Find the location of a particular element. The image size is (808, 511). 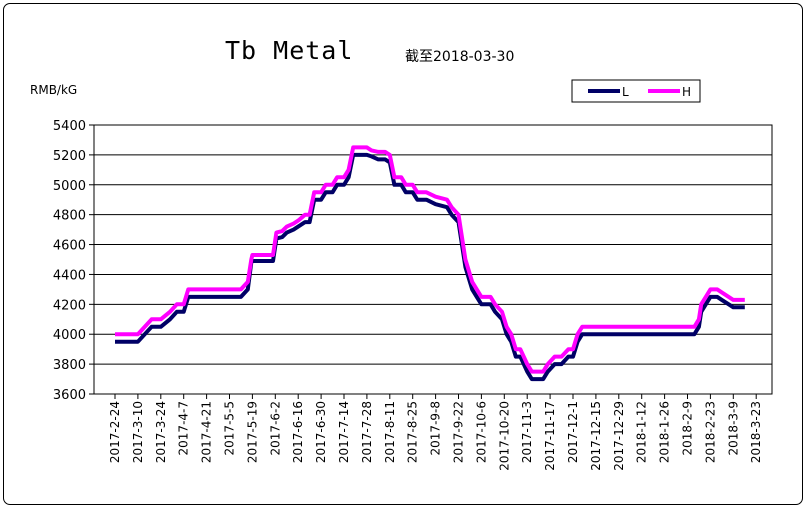

legend-label-l: L is located at coordinates (625, 92).